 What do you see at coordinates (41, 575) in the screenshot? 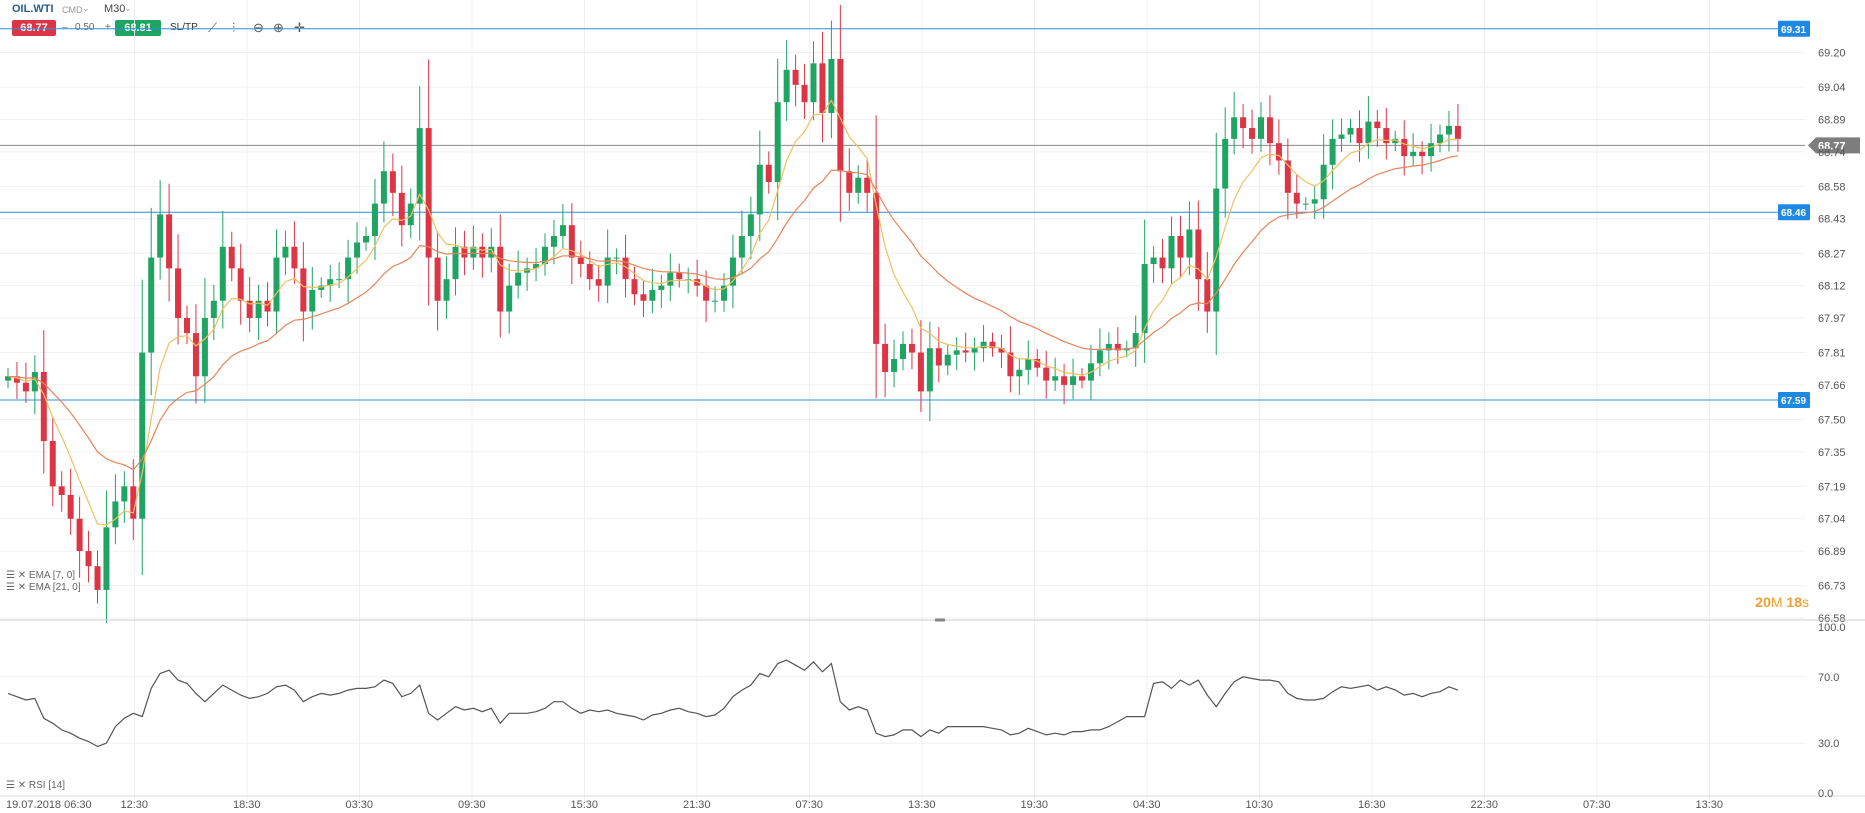
I see `legend-ema-fast: ☰ ✕ EMA [7, 0]` at bounding box center [41, 575].